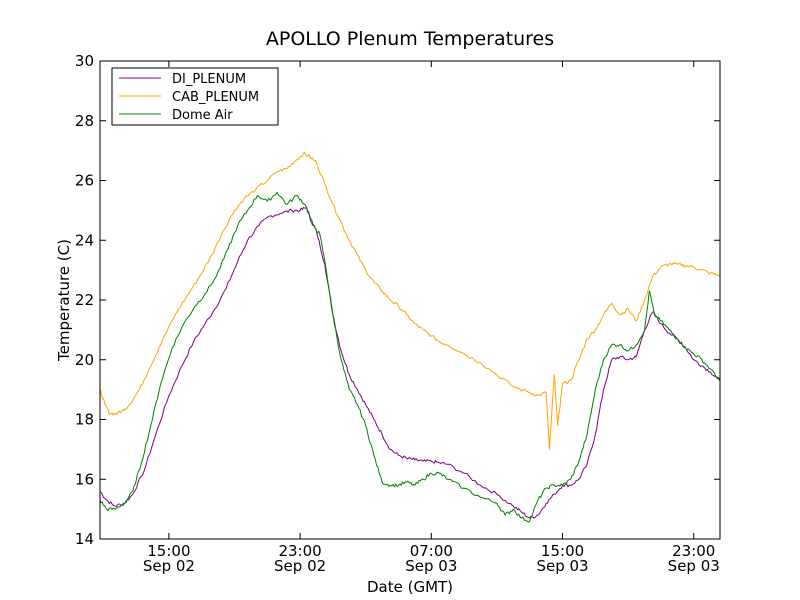  Describe the element at coordinates (84, 61) in the screenshot. I see `y-tick-label: 30` at that location.